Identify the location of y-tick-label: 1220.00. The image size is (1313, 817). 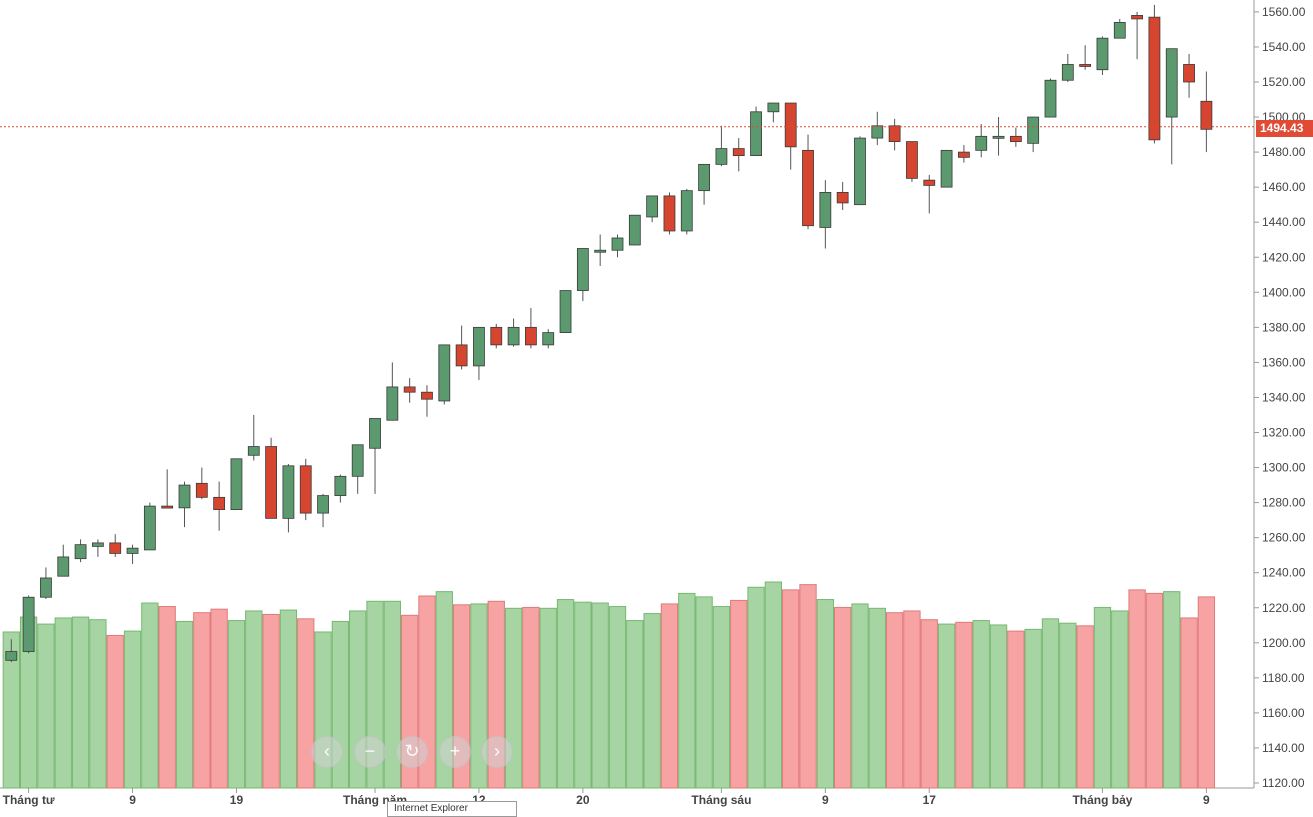
(1284, 608).